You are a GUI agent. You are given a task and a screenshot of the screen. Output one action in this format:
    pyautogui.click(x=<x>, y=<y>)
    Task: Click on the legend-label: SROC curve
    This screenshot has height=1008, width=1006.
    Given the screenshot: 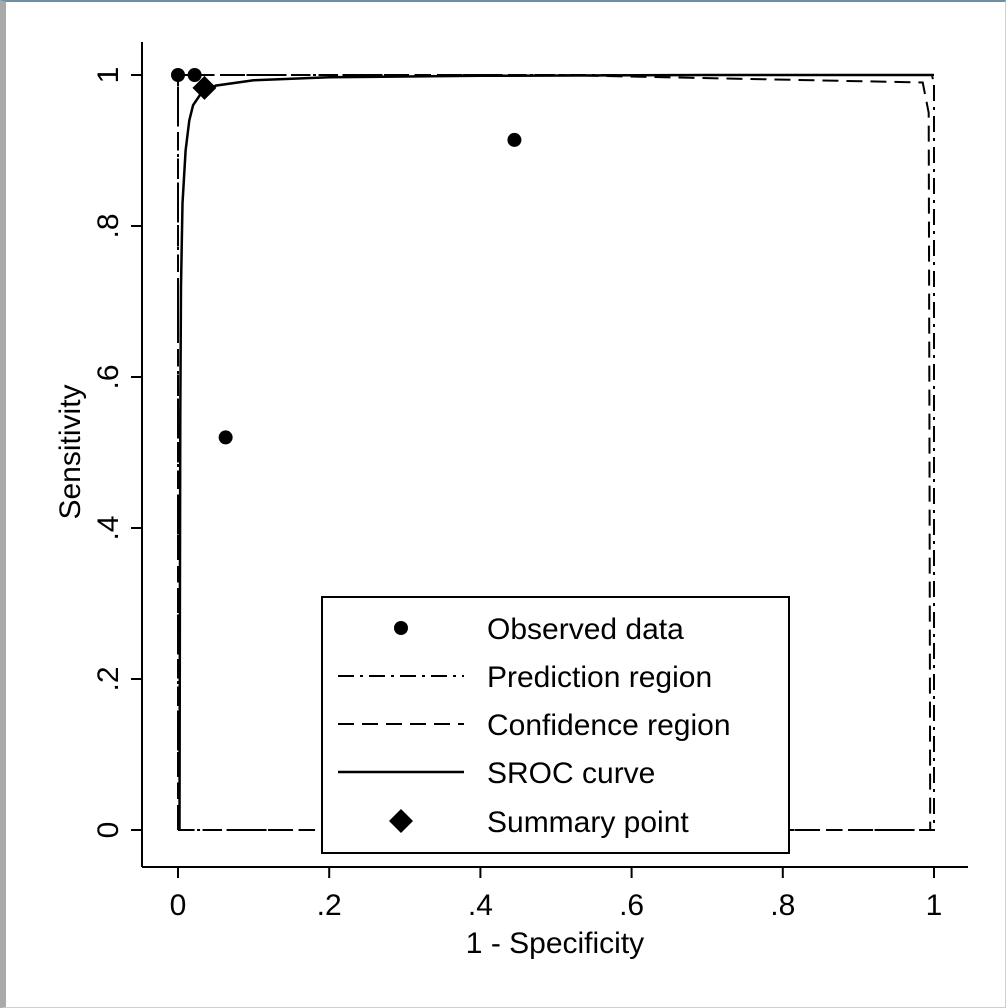 What is the action you would take?
    pyautogui.click(x=571, y=773)
    